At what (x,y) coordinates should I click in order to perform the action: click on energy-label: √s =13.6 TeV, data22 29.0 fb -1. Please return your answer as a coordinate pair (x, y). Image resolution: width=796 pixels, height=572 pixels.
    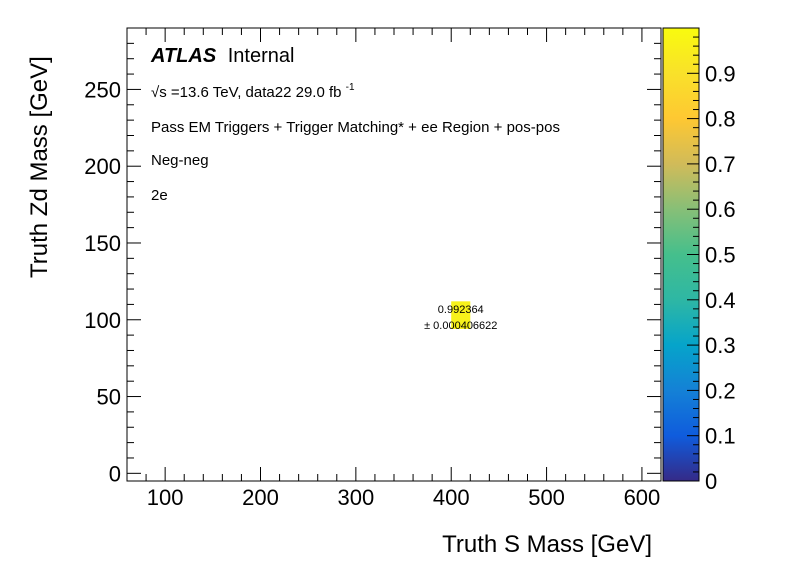
    Looking at the image, I should click on (253, 91).